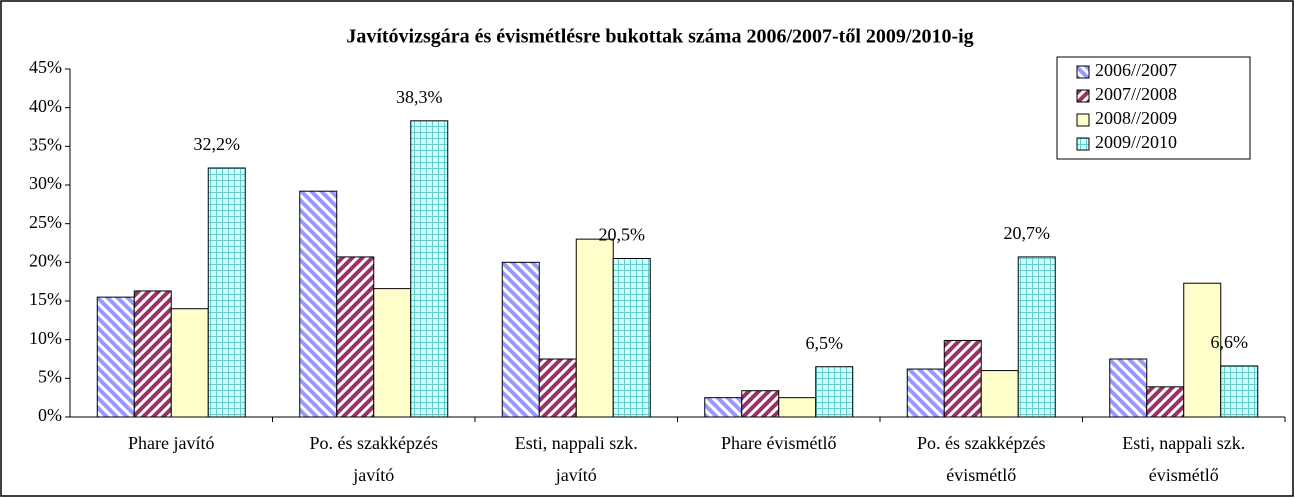  Describe the element at coordinates (45, 222) in the screenshot. I see `y-tick-label: 25%` at that location.